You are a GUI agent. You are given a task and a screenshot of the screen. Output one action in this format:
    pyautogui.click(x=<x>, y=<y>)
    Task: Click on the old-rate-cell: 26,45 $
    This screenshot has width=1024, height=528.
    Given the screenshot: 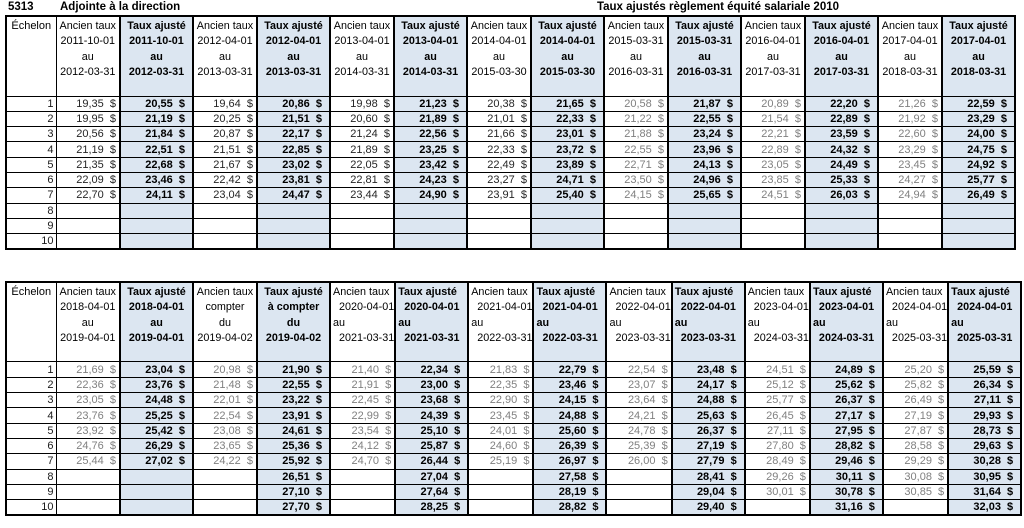 What is the action you would take?
    pyautogui.click(x=777, y=415)
    